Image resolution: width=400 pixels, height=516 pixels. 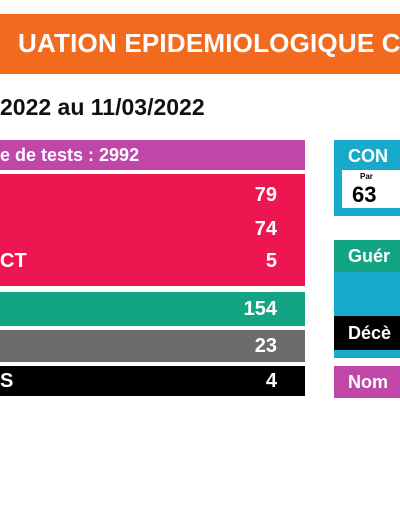 What do you see at coordinates (364, 194) in the screenshot?
I see `confirmed-value: 63` at bounding box center [364, 194].